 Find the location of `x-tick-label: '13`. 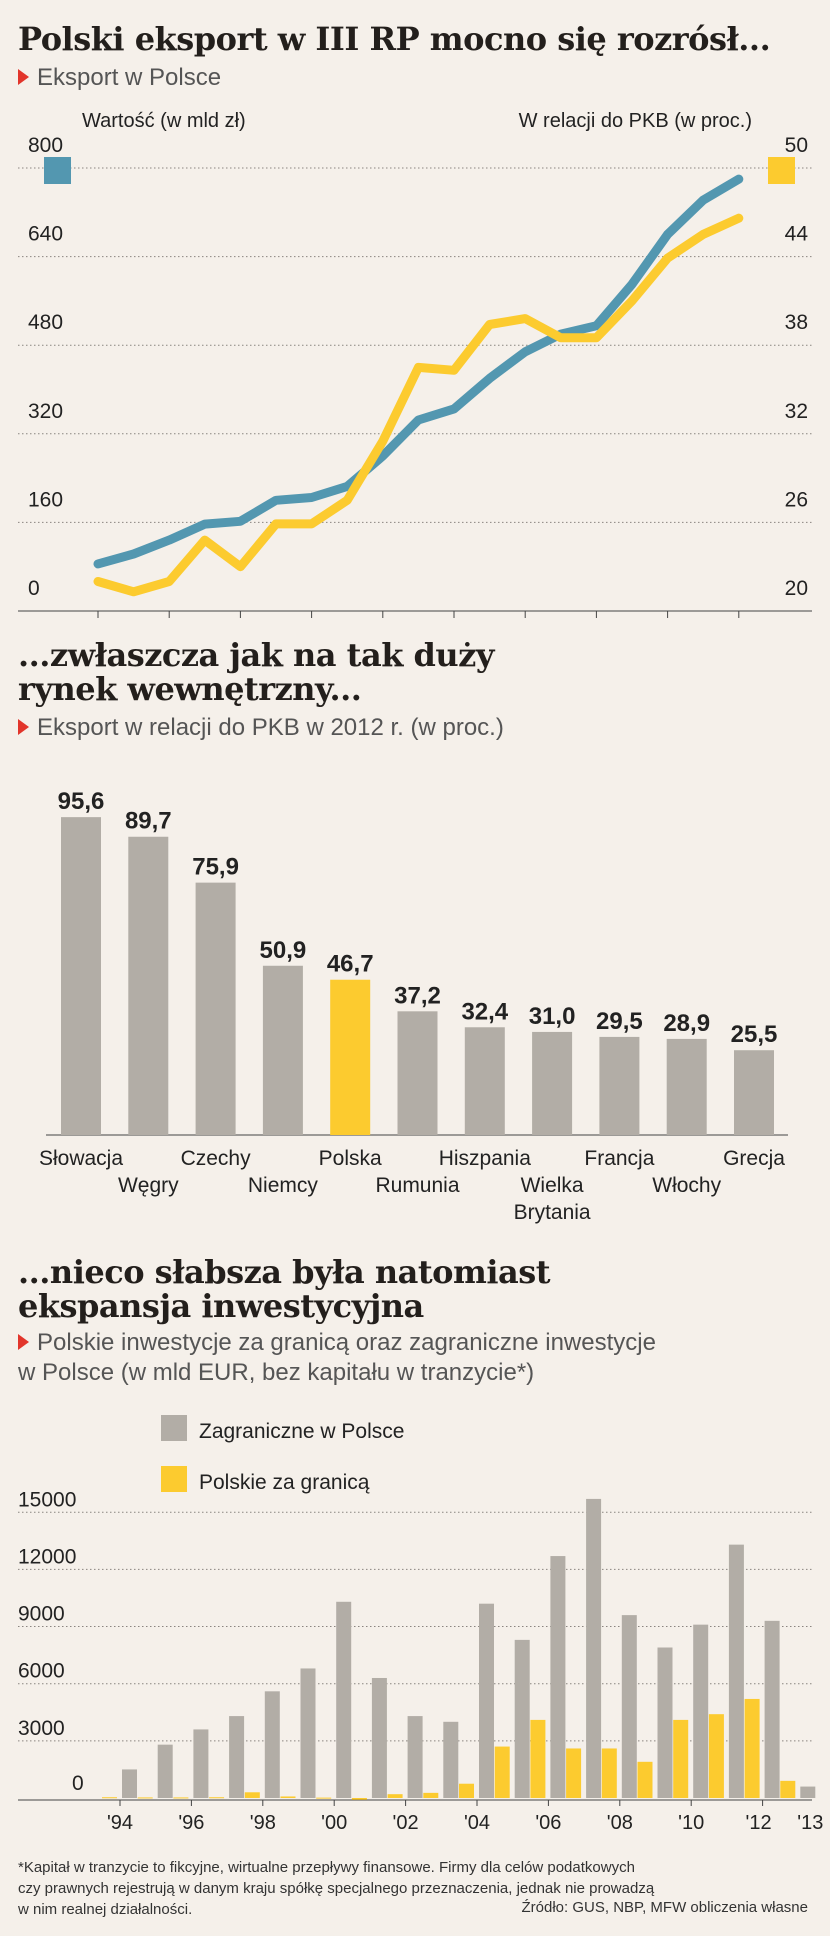

x-tick-label: '13 is located at coordinates (810, 1823).